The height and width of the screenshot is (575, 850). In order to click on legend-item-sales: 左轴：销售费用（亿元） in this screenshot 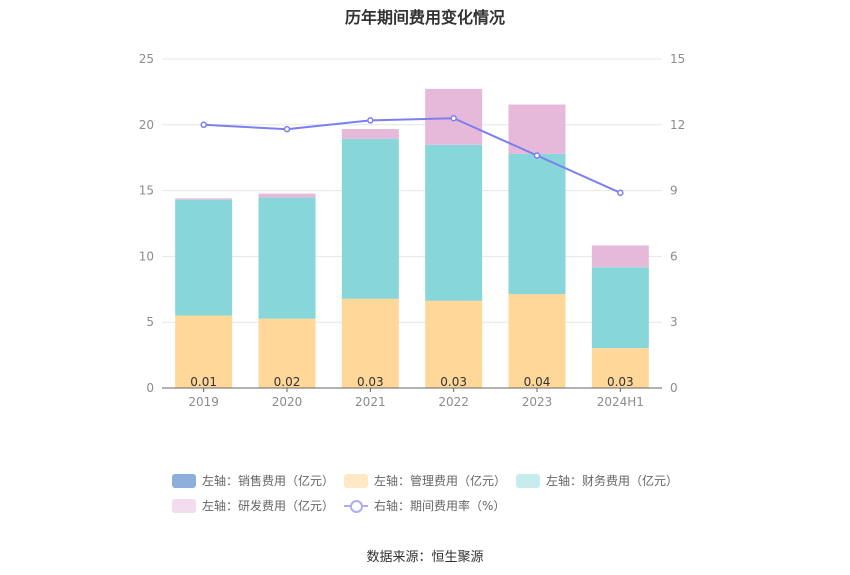, I will do `click(253, 480)`.